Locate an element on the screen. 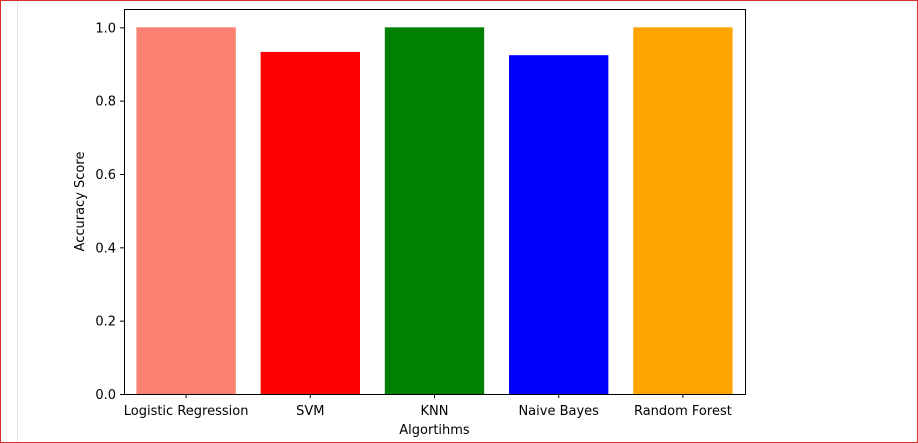 This screenshot has height=443, width=918. y-tick-label: 0.4 is located at coordinates (105, 248).